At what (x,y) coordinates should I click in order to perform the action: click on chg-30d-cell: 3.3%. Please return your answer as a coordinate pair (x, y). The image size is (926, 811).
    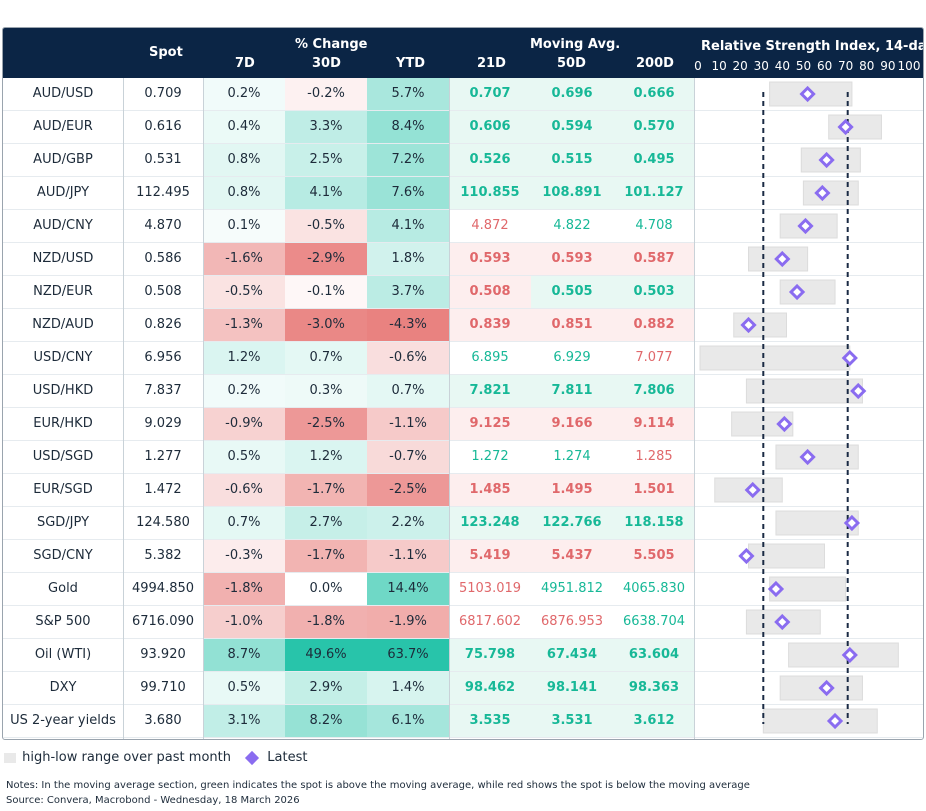
    Looking at the image, I should click on (326, 127).